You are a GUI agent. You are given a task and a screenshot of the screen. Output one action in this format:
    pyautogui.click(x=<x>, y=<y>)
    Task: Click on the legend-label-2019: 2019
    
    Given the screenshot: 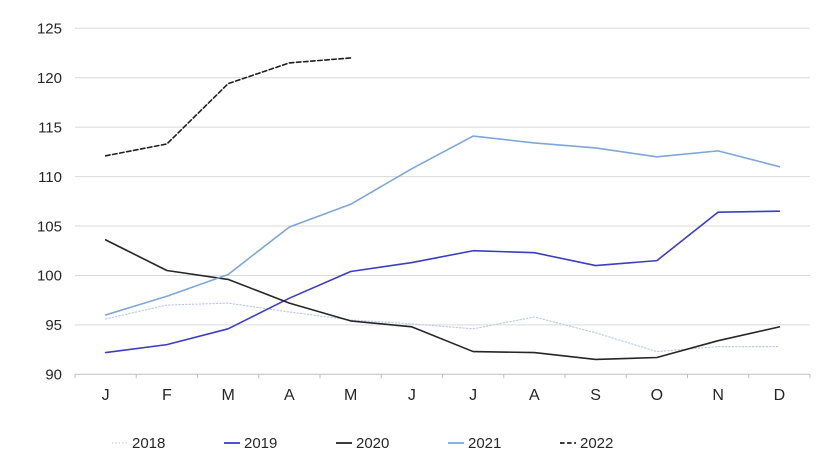 What is the action you would take?
    pyautogui.click(x=260, y=443)
    